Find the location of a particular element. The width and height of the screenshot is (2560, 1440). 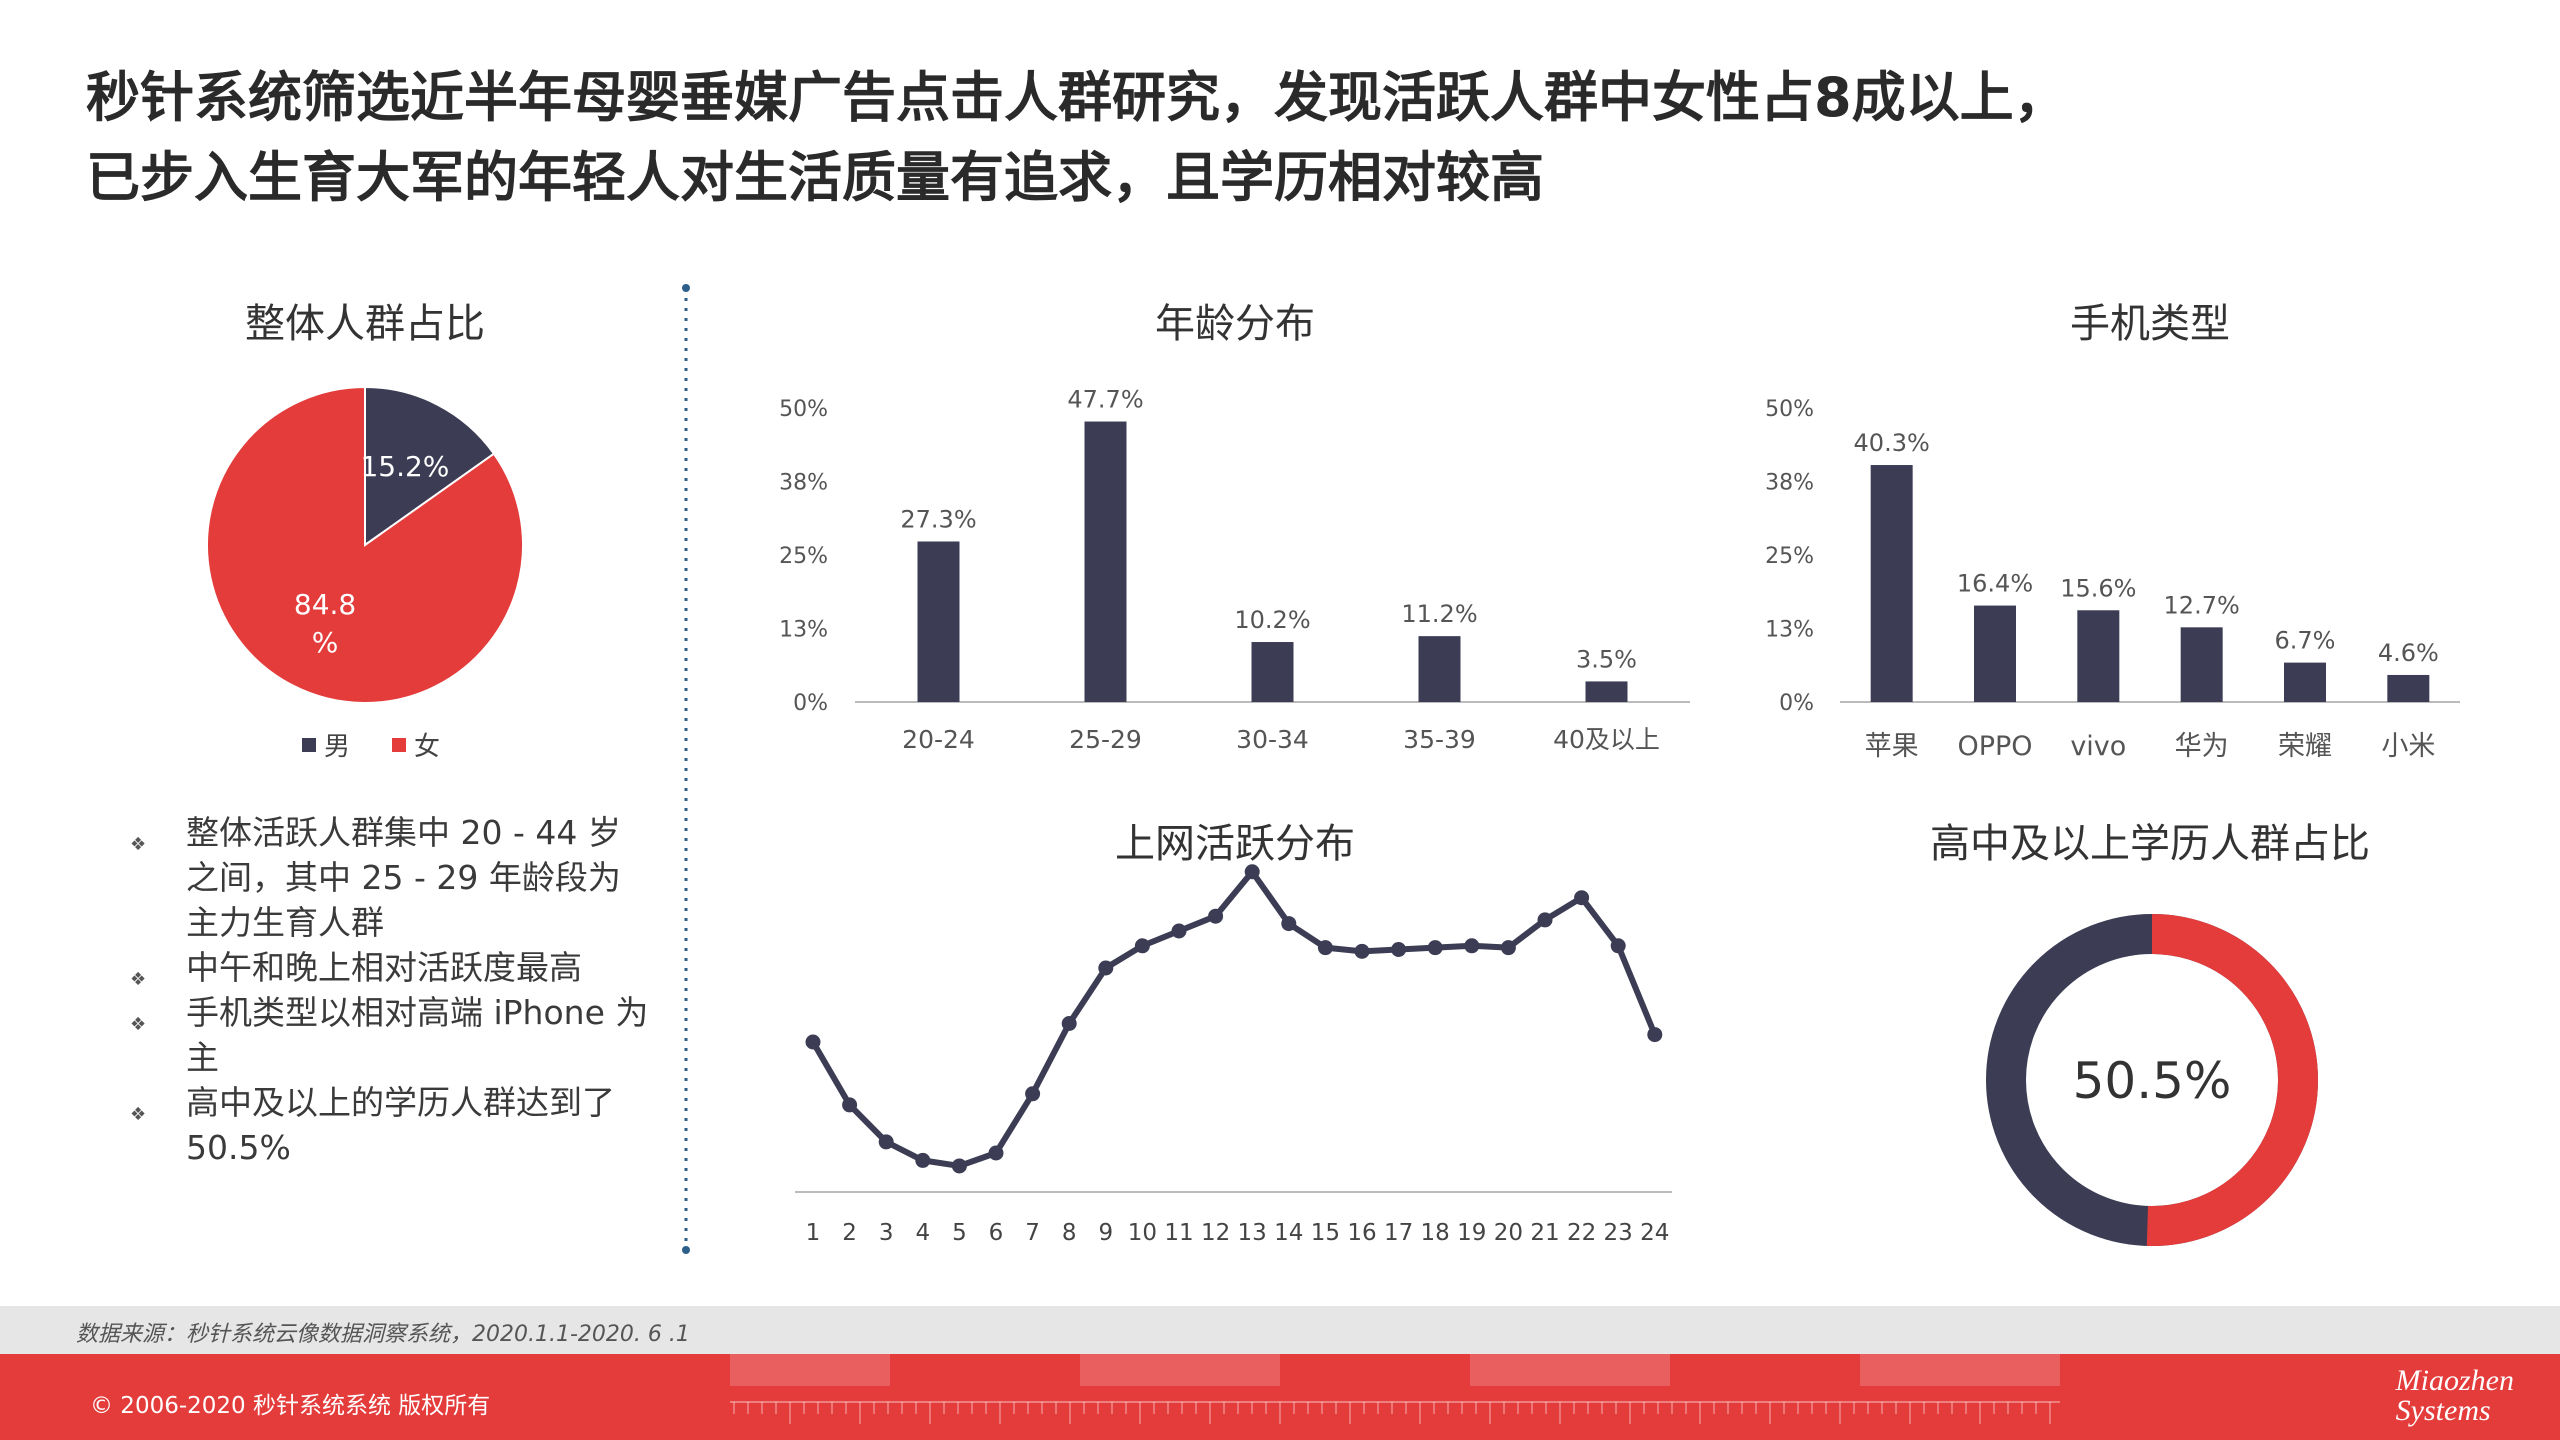

activity-series-line is located at coordinates (1234, 1018).